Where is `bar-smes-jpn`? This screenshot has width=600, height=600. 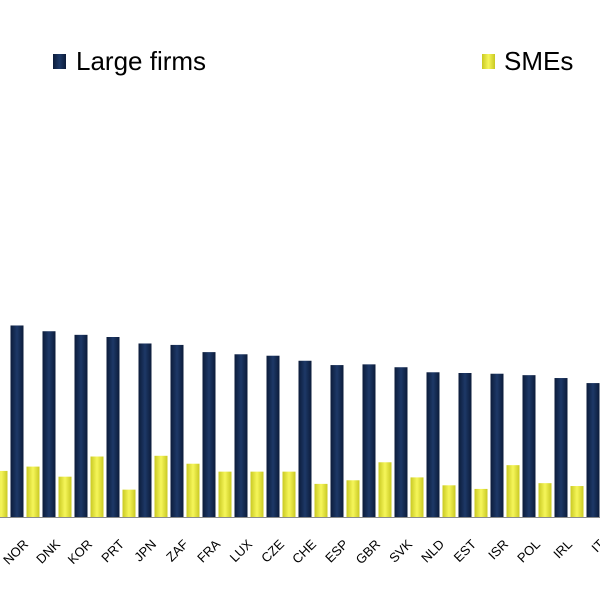 bar-smes-jpn is located at coordinates (161, 486).